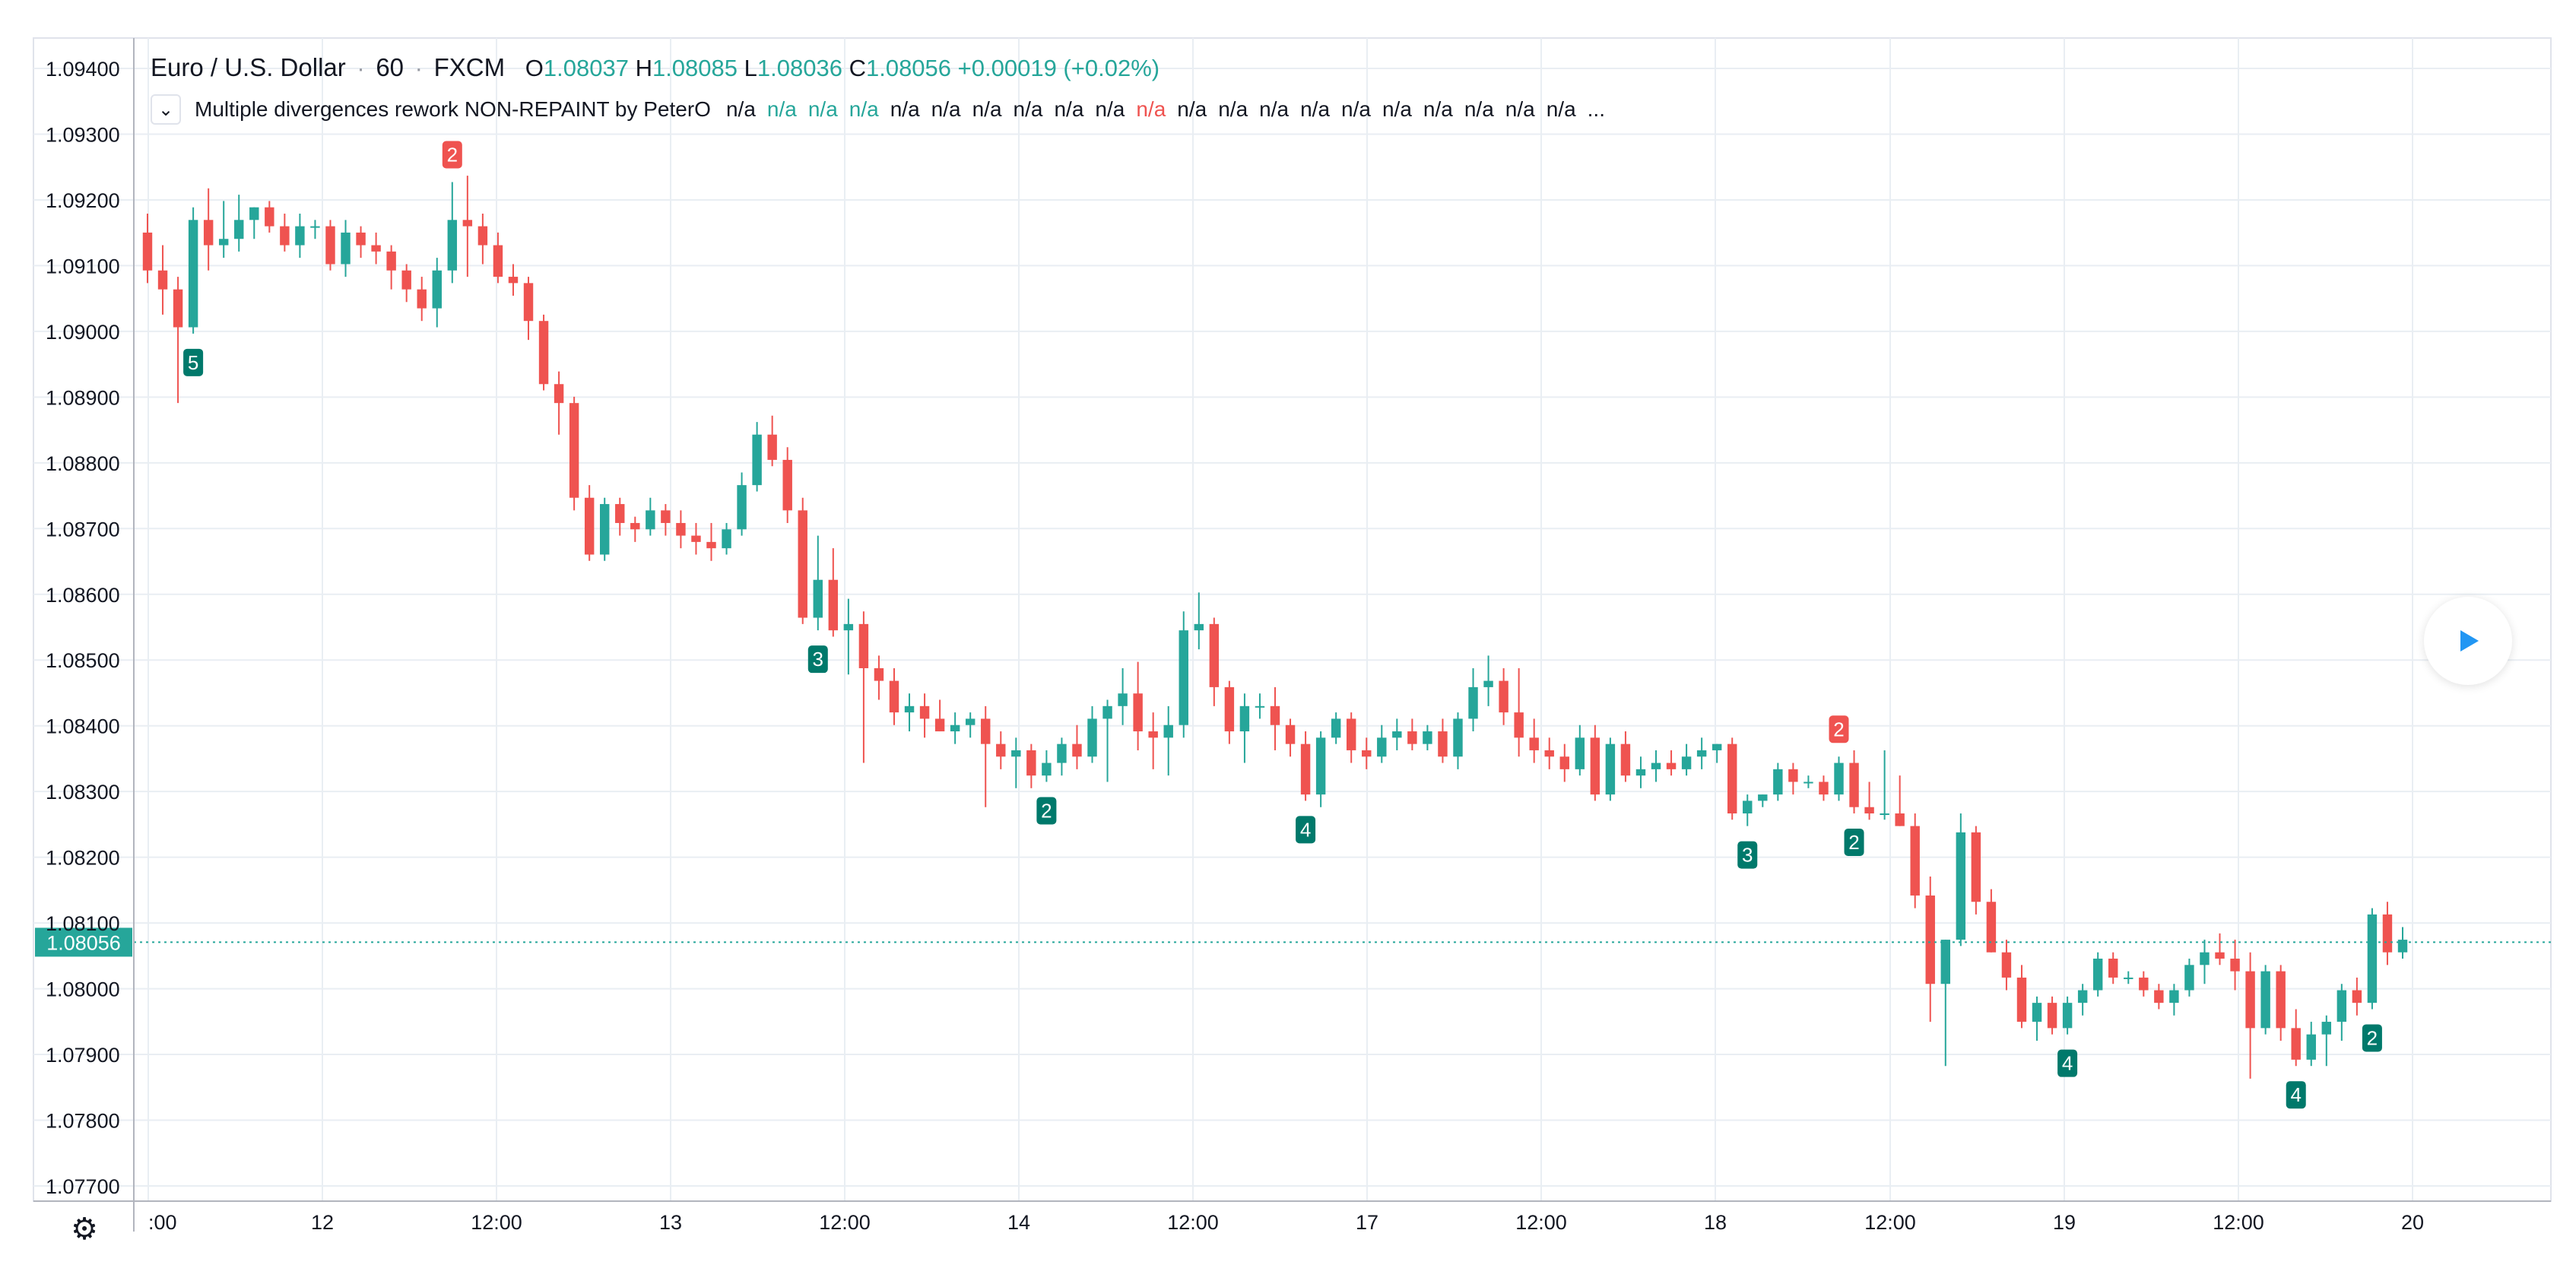 This screenshot has width=2576, height=1265. What do you see at coordinates (1058, 68) in the screenshot?
I see `change-value: +0.00019 (+0.02%)` at bounding box center [1058, 68].